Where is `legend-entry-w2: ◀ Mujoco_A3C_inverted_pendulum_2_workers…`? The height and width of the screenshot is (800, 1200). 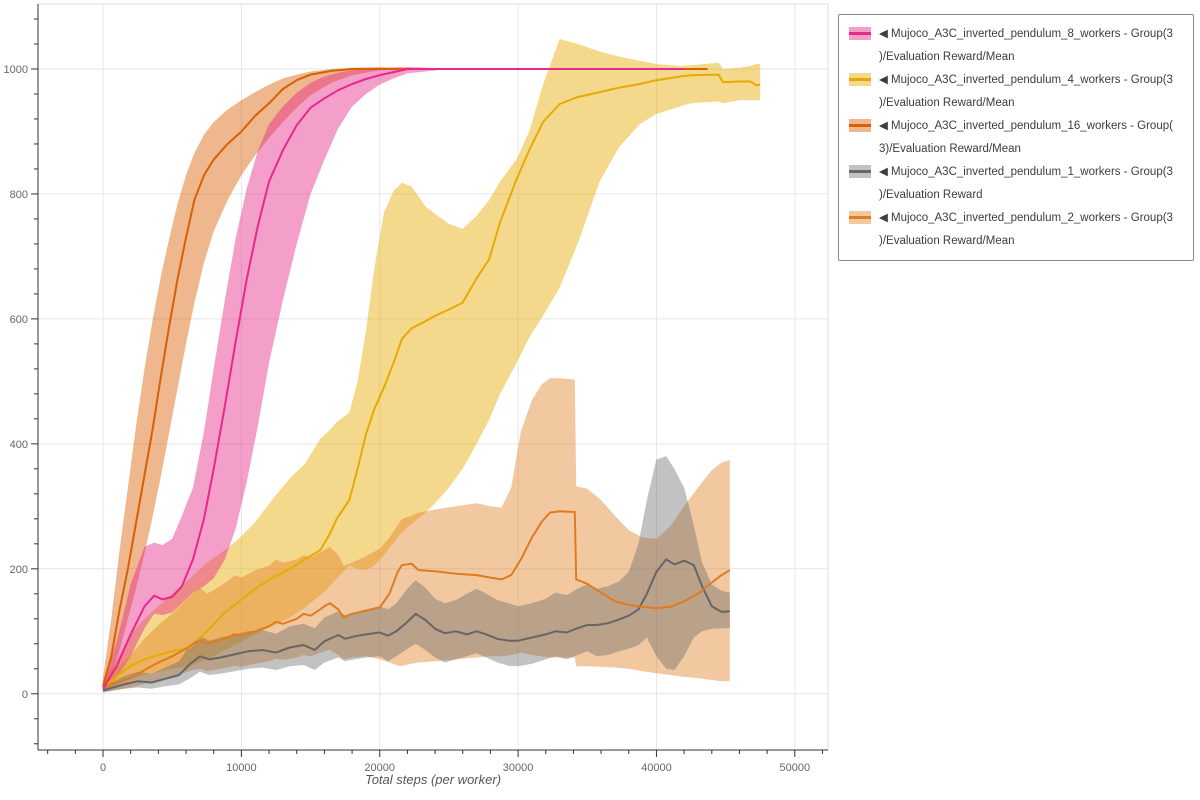
legend-entry-w2: ◀ Mujoco_A3C_inverted_pendulum_2_workers… is located at coordinates (1016, 229).